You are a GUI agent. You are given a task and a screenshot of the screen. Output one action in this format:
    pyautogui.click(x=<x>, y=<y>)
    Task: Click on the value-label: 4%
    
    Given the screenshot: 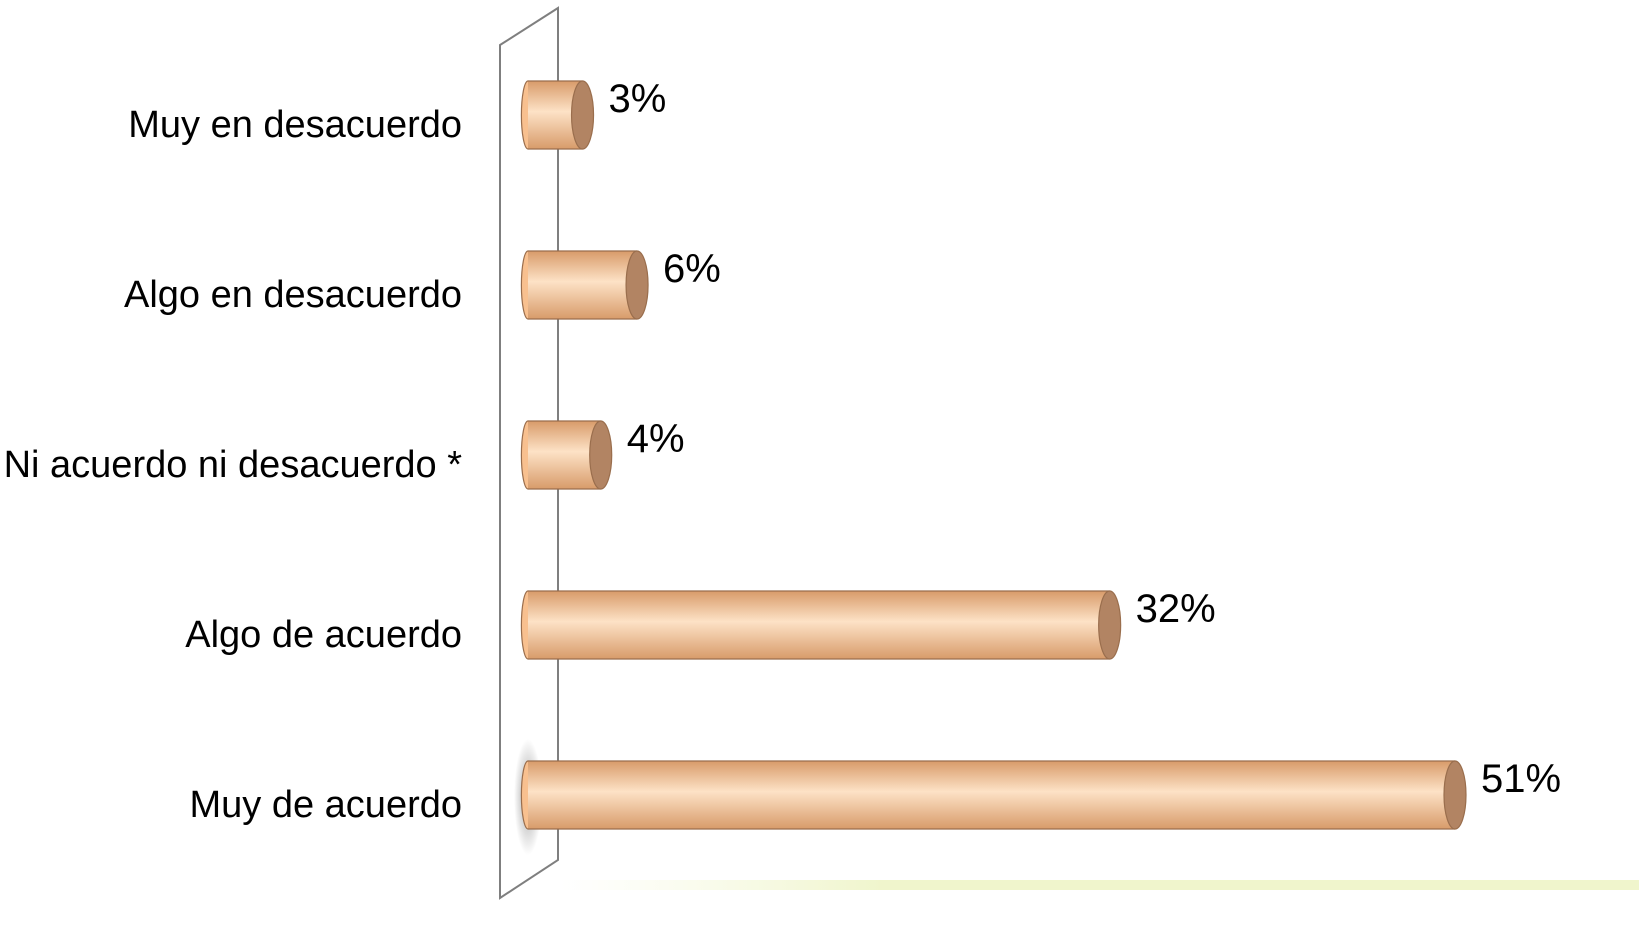 What is the action you would take?
    pyautogui.click(x=656, y=439)
    